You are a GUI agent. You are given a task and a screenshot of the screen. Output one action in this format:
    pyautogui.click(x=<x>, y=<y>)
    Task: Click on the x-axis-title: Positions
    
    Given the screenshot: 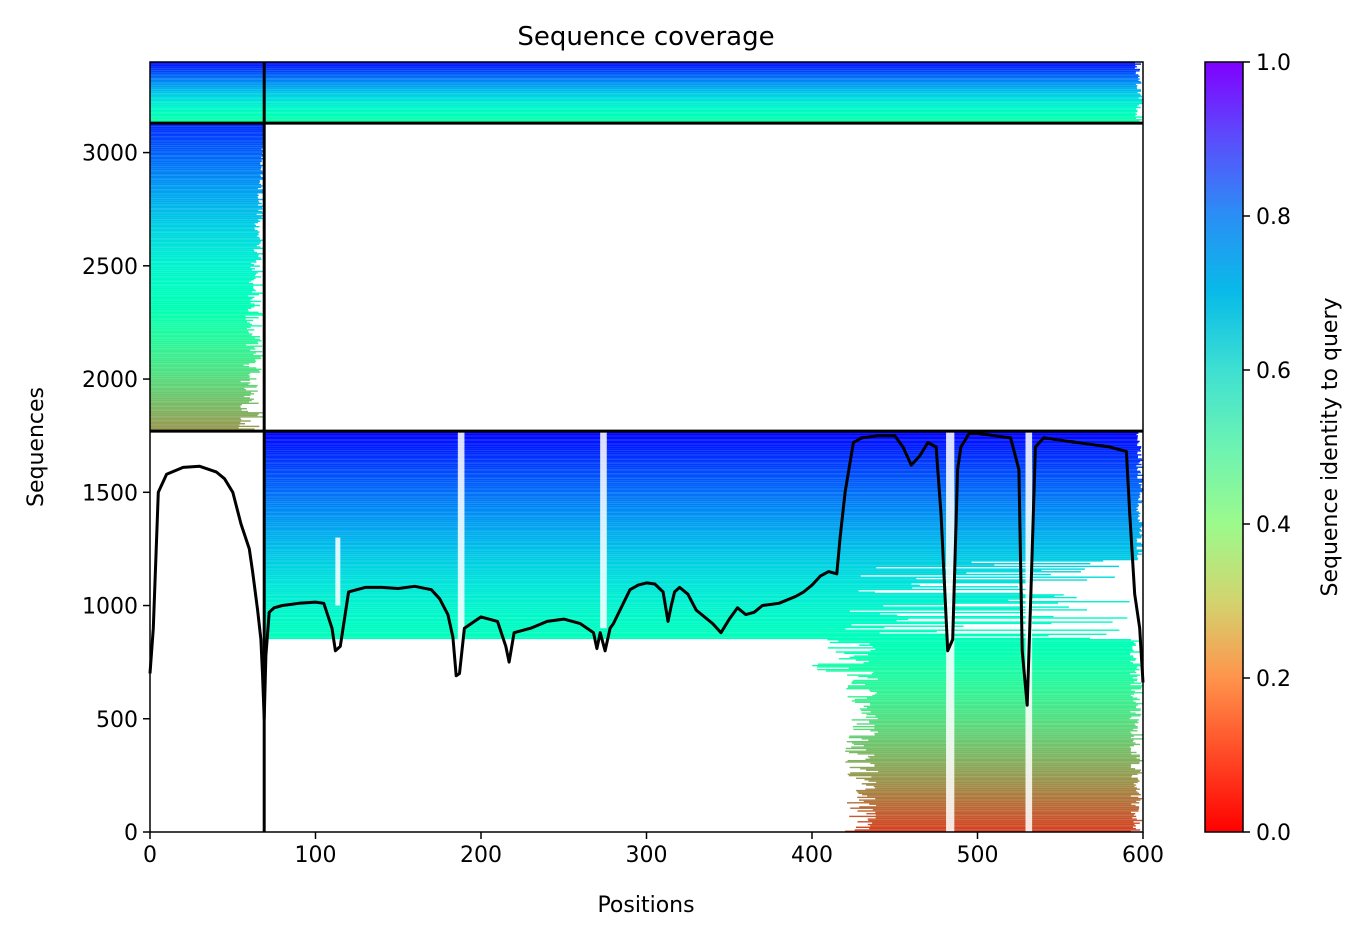 What is the action you would take?
    pyautogui.click(x=645, y=905)
    